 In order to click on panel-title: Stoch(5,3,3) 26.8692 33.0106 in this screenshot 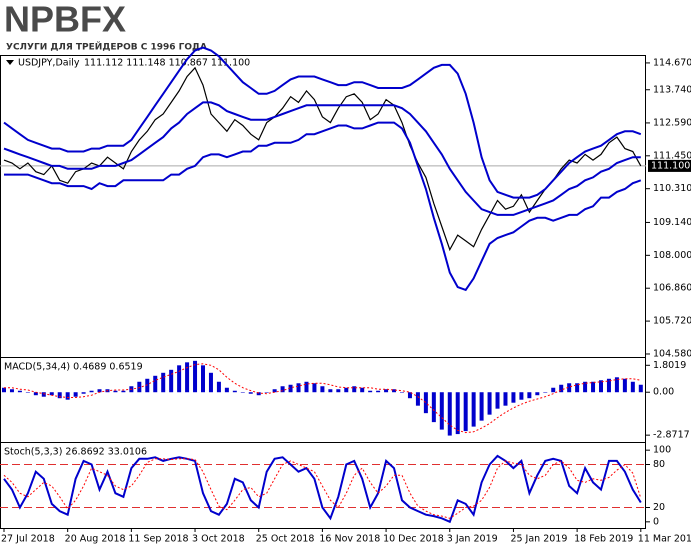, I will do `click(75, 452)`.